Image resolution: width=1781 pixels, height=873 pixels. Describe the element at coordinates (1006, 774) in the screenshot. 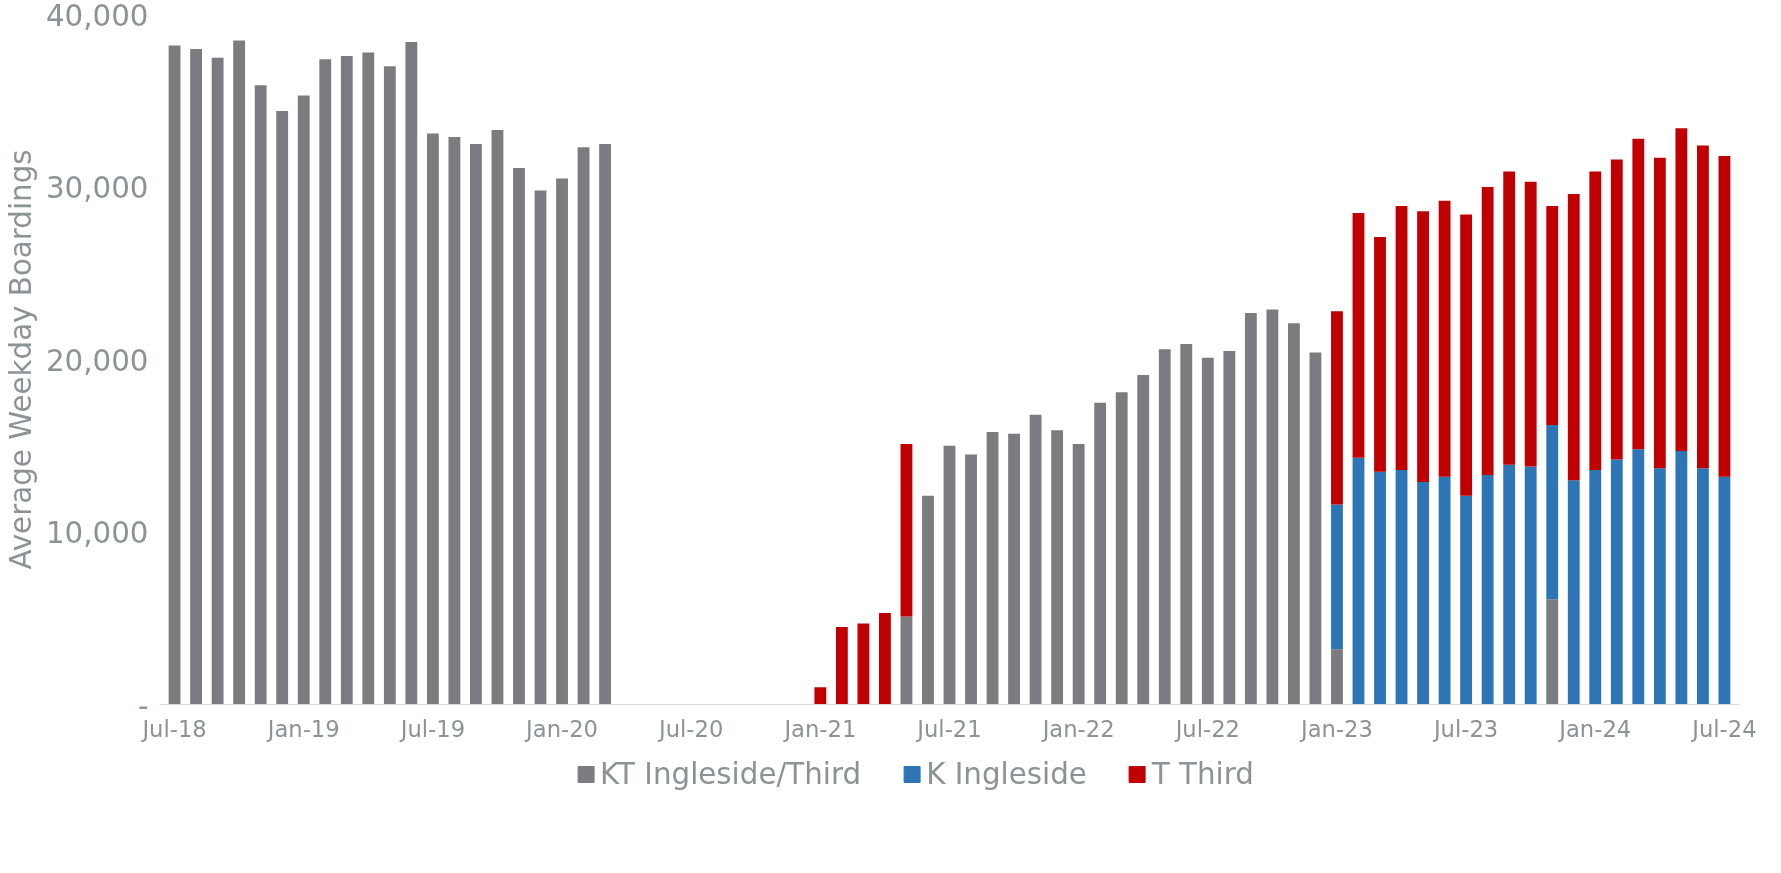

I see `legend-label: K Ingleside` at that location.